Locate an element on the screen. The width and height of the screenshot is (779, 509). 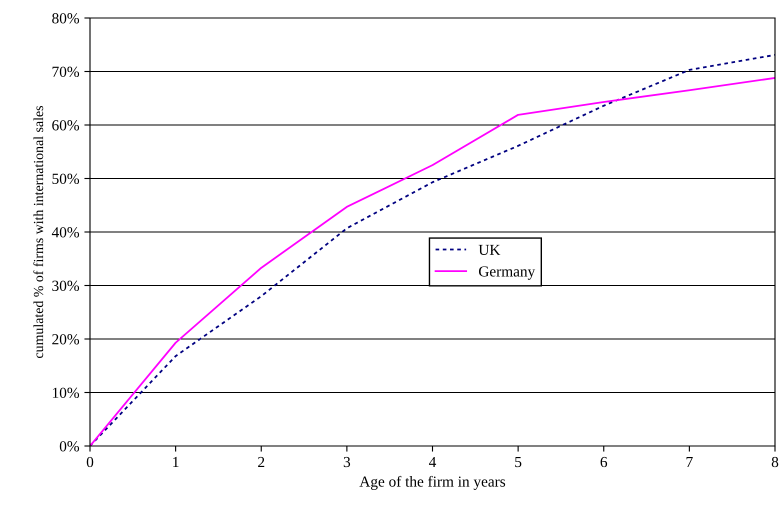
x-tick-label: 5 is located at coordinates (518, 462).